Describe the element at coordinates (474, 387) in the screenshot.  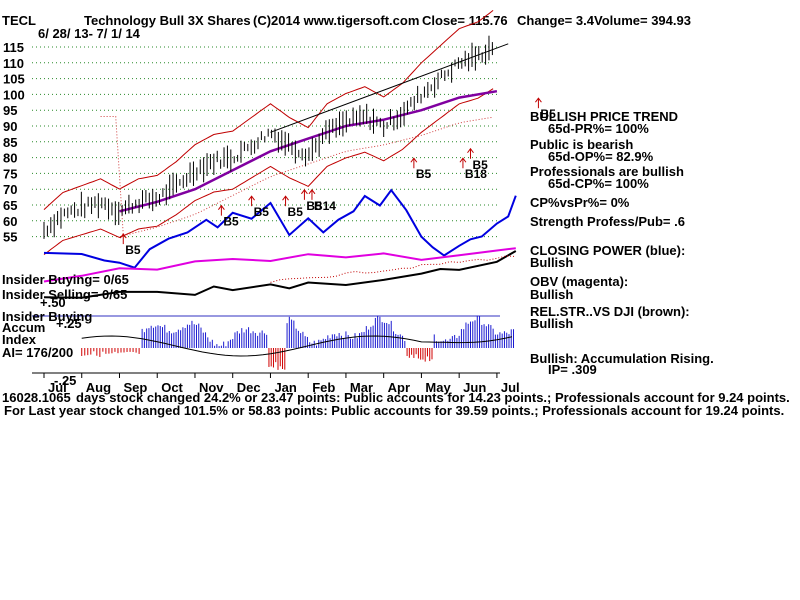
I see `x-tick-jun: Jun` at that location.